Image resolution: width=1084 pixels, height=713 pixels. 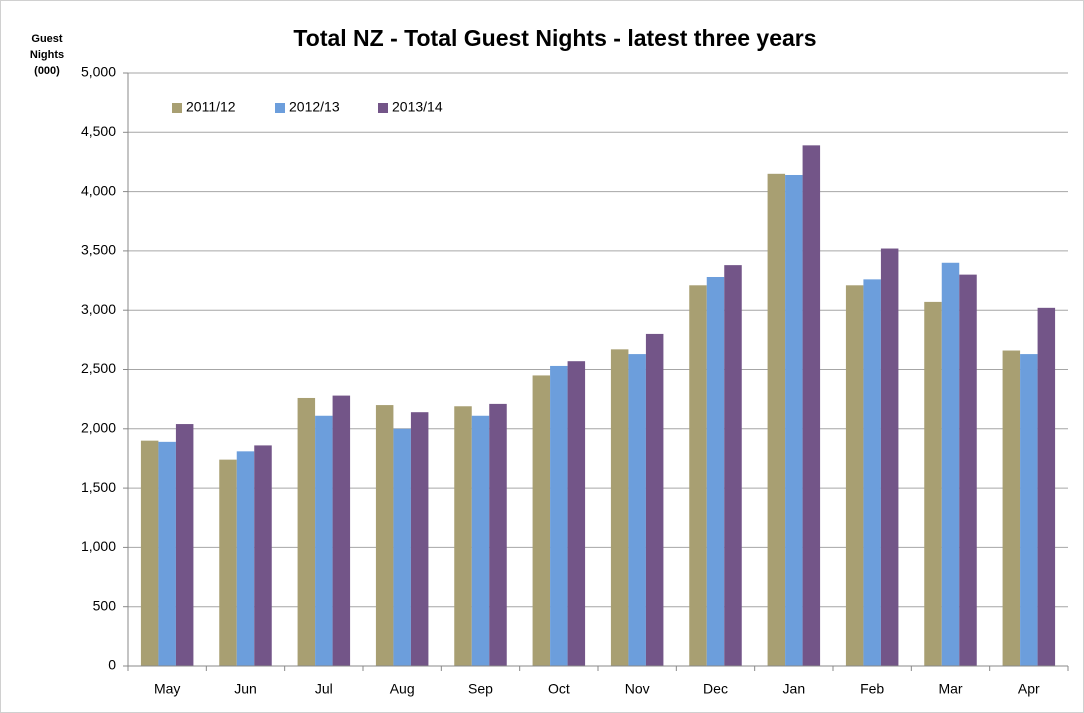 I want to click on y-tick-label: 500, so click(x=105, y=605).